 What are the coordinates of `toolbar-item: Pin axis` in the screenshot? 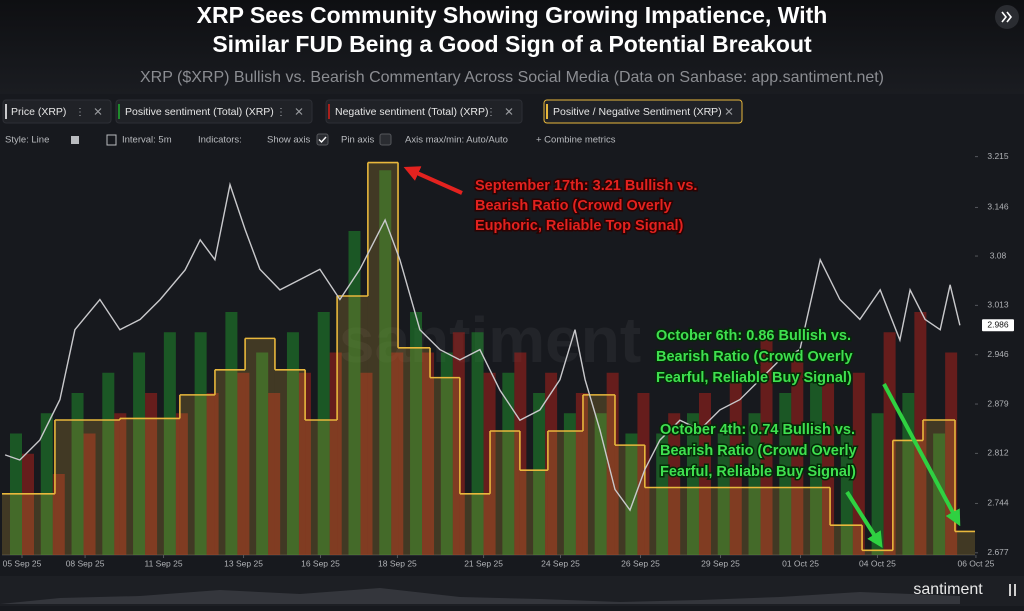 It's located at (358, 140).